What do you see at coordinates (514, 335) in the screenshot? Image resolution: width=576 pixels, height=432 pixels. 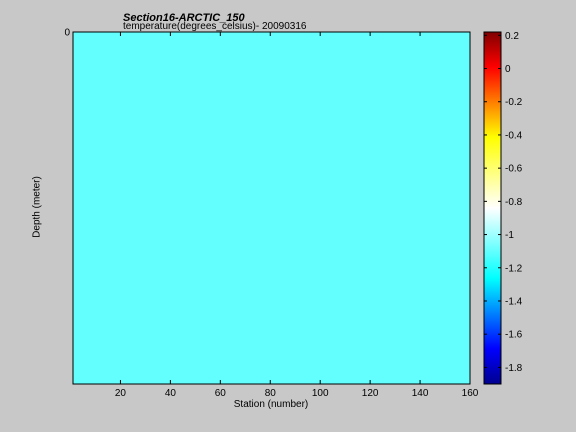 I see `colorbar-tick-label: -1.6` at bounding box center [514, 335].